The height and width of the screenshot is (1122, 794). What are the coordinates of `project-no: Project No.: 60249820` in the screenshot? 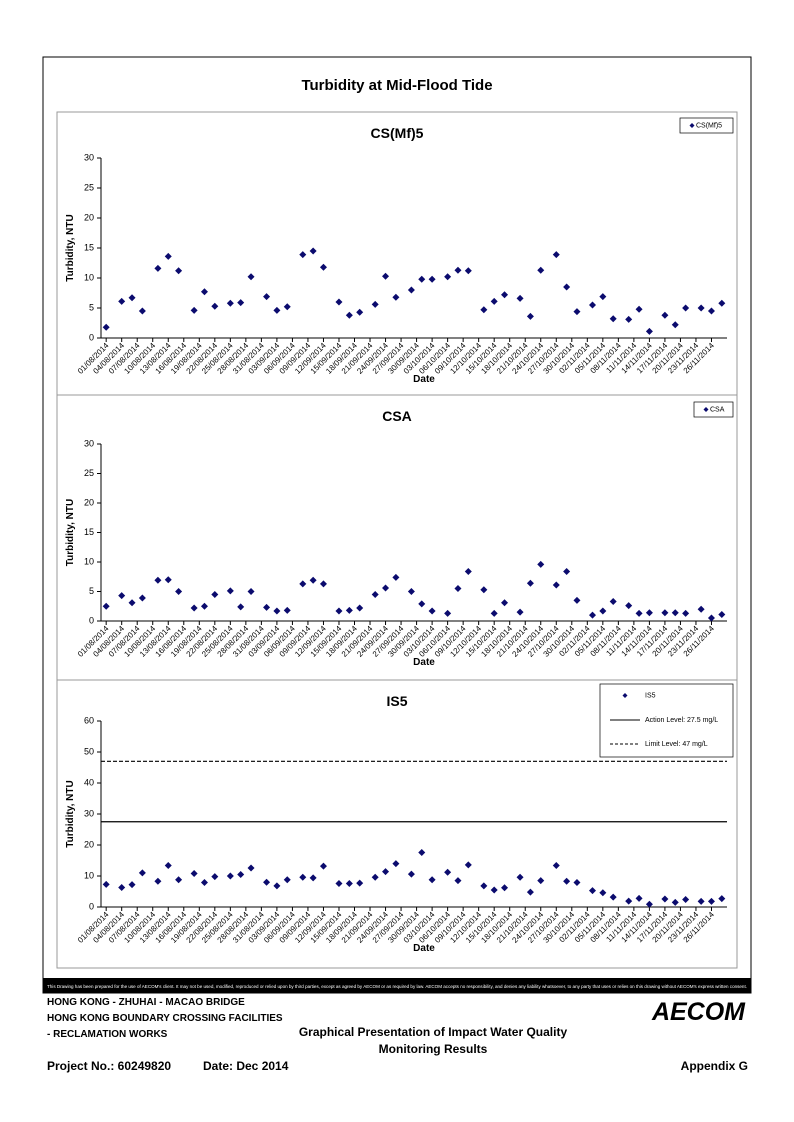 It's located at (109, 1066).